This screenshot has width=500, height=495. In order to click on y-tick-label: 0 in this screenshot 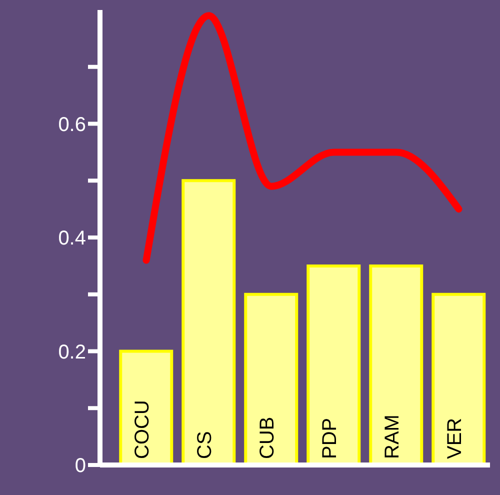, I will do `click(80, 466)`.